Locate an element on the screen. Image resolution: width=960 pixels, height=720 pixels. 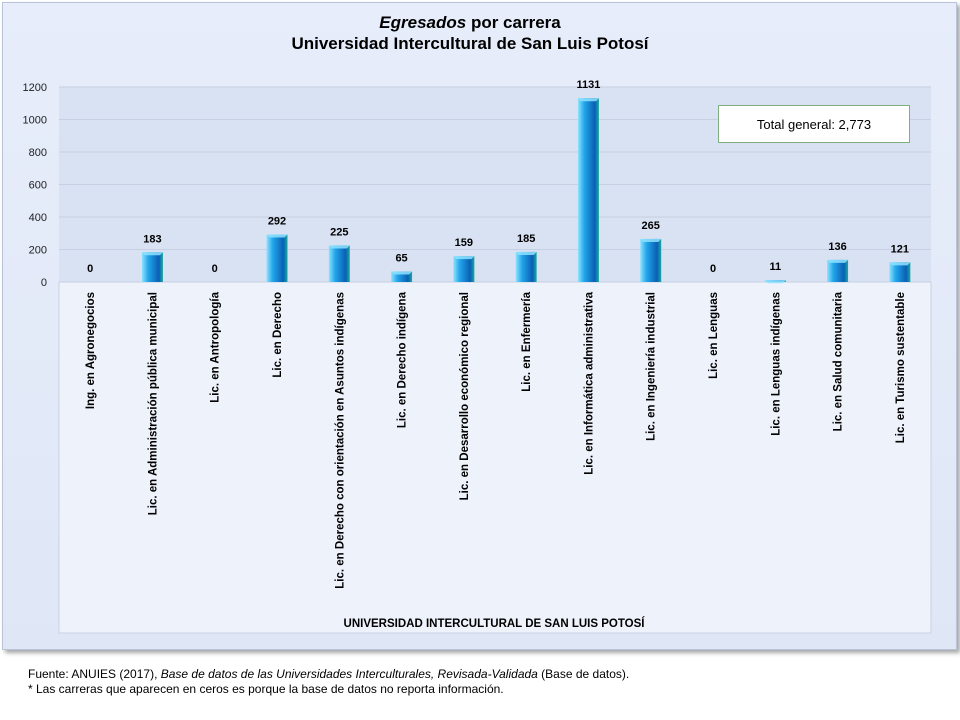
data-label: 121 is located at coordinates (900, 249).